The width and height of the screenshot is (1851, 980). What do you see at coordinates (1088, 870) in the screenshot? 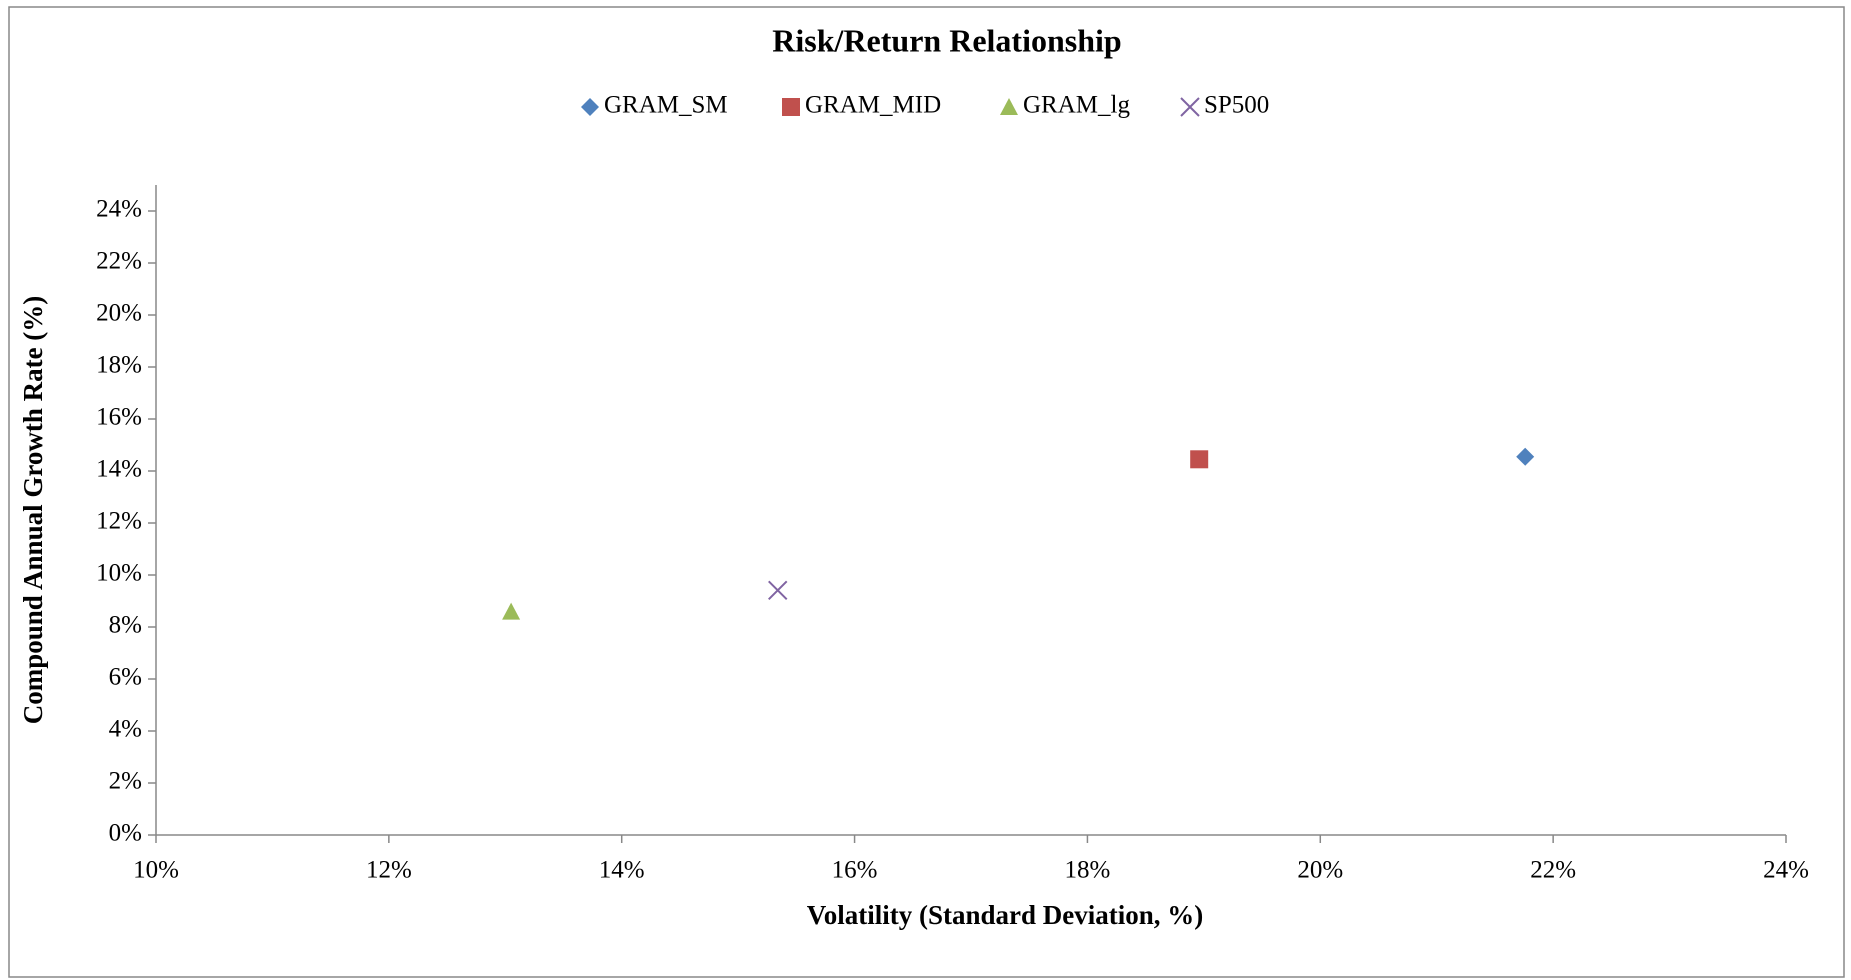
I see `x-tick-label: 18%` at bounding box center [1088, 870].